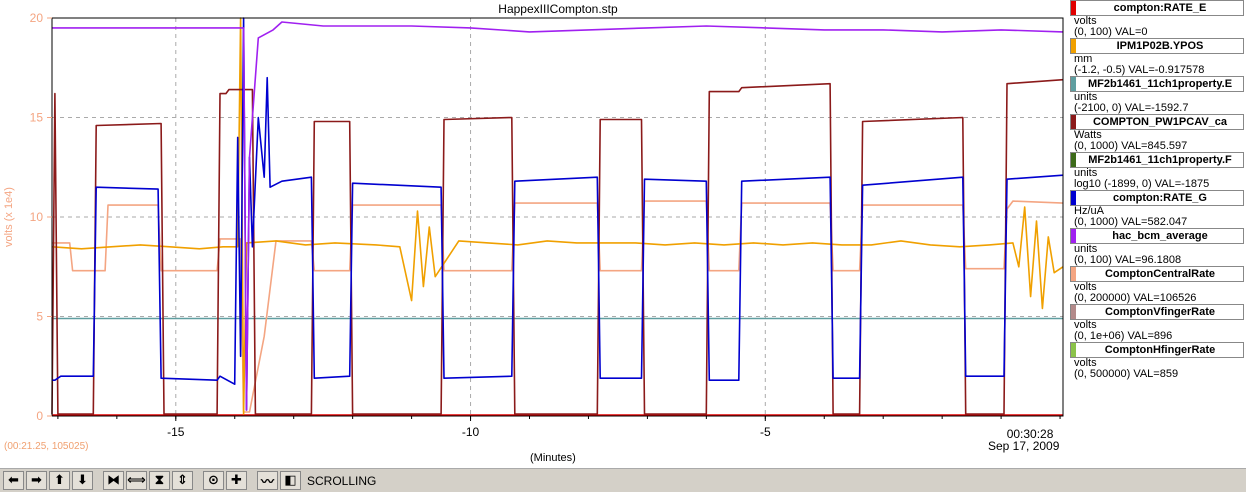 The width and height of the screenshot is (1246, 492). Describe the element at coordinates (1160, 122) in the screenshot. I see `legend-series-label: COMPTON_PW1PCAV_ca` at that location.